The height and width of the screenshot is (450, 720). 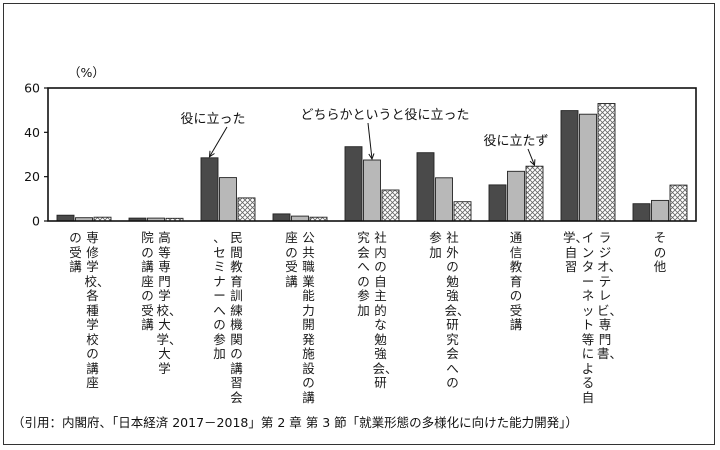 I want to click on category-label: 社外の勉強会、研究会への, so click(x=457, y=310).